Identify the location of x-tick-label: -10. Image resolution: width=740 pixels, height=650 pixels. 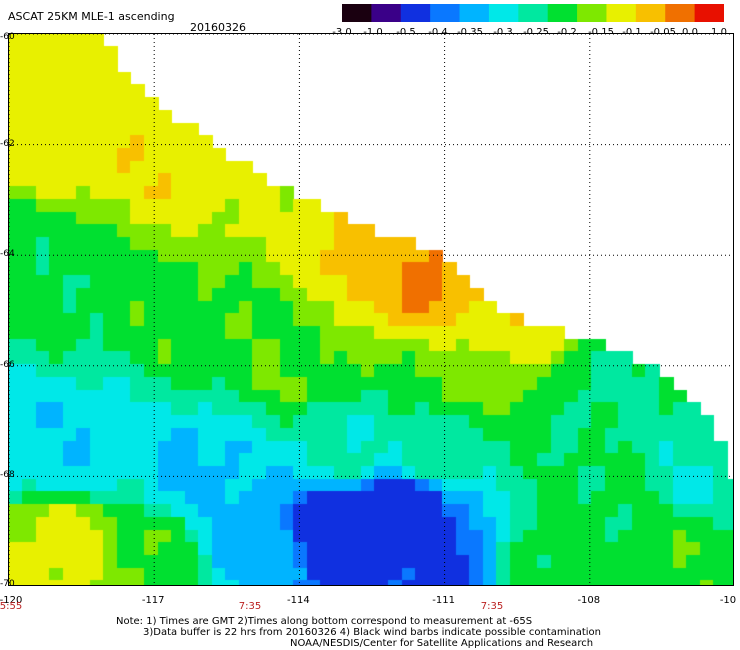
(728, 600).